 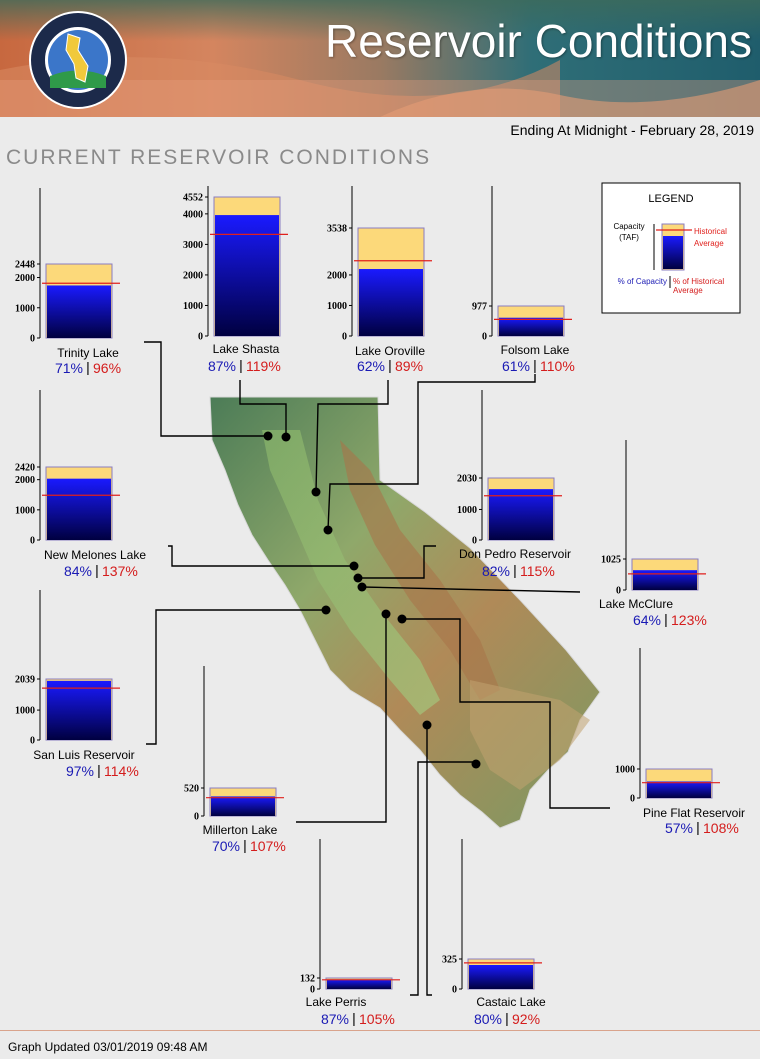 What do you see at coordinates (261, 556) in the screenshot?
I see `leader-new-melones` at bounding box center [261, 556].